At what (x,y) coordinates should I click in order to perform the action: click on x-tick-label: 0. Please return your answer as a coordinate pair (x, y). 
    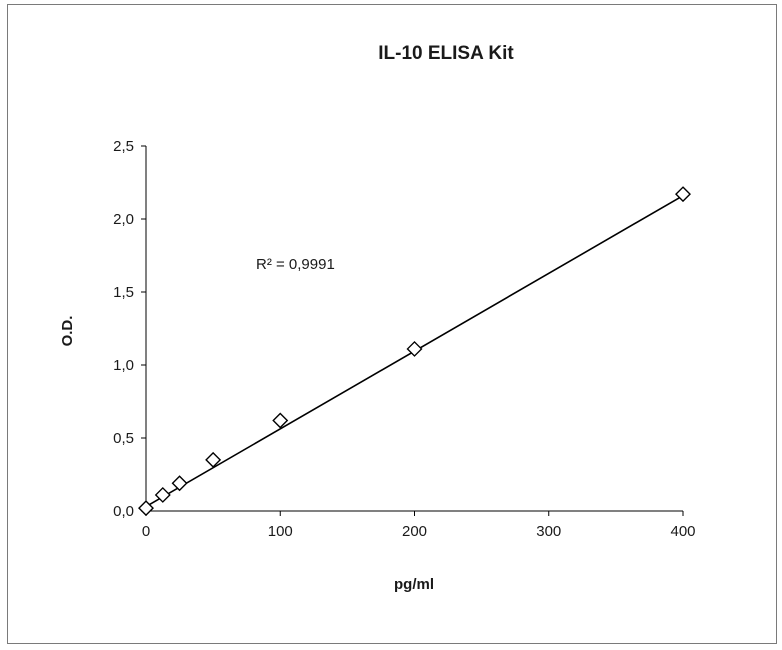
    Looking at the image, I should click on (146, 531).